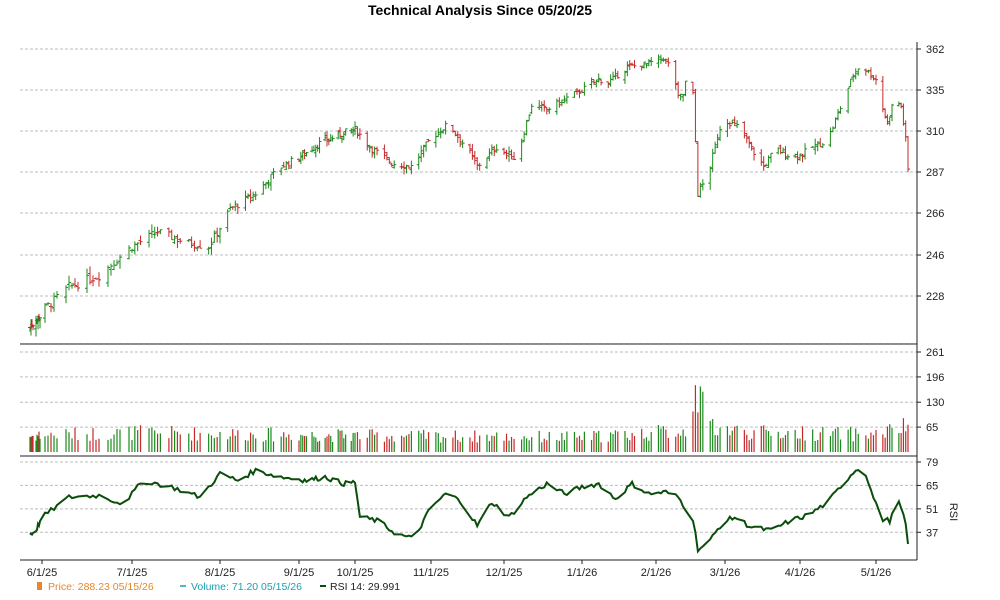 Image resolution: width=1000 pixels, height=600 pixels. What do you see at coordinates (246, 587) in the screenshot?
I see `legend-volume: Volume: 71.20 05/15/26` at bounding box center [246, 587].